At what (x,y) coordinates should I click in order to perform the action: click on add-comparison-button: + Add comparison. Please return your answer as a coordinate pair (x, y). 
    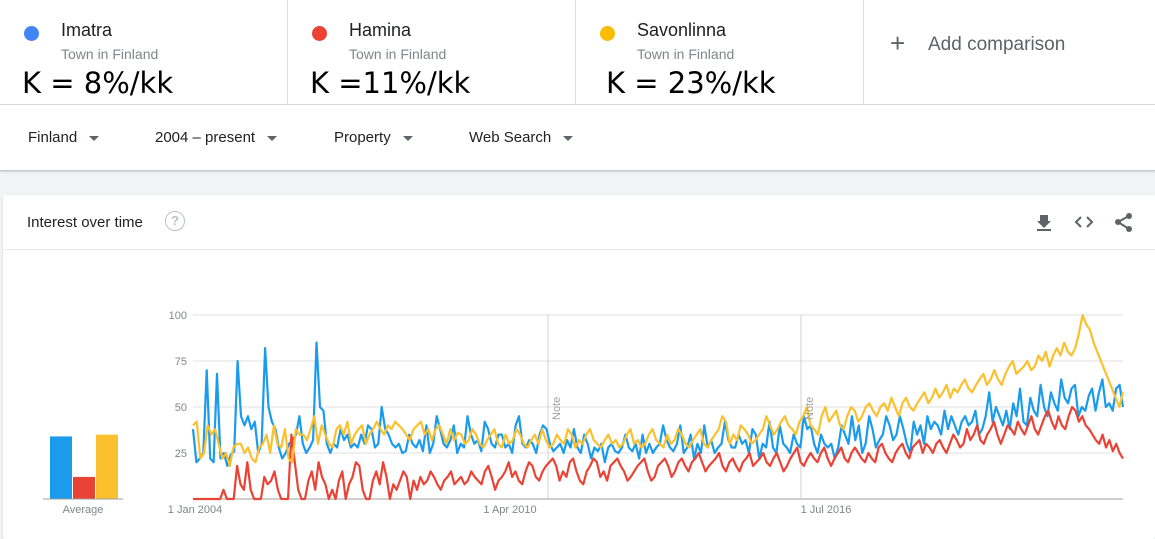
    Looking at the image, I should click on (1009, 52).